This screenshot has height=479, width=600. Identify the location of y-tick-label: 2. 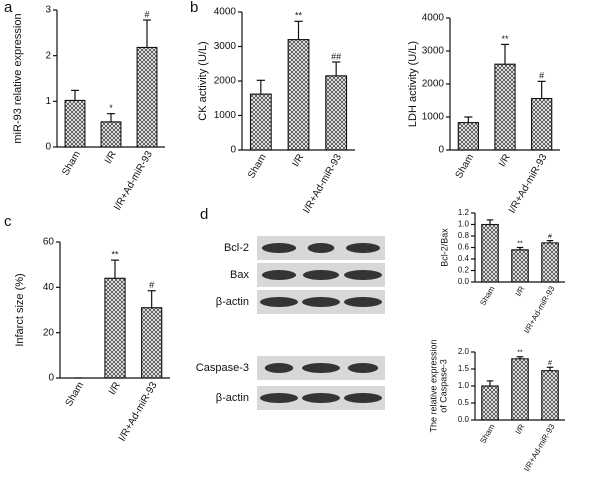
(48, 55).